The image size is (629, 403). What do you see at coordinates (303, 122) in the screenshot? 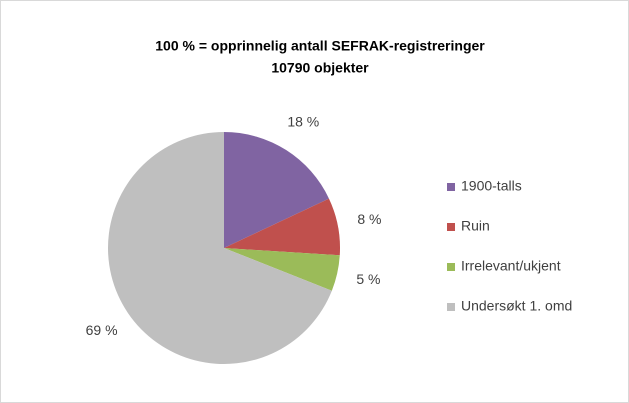
I see `data-label: 18 %` at bounding box center [303, 122].